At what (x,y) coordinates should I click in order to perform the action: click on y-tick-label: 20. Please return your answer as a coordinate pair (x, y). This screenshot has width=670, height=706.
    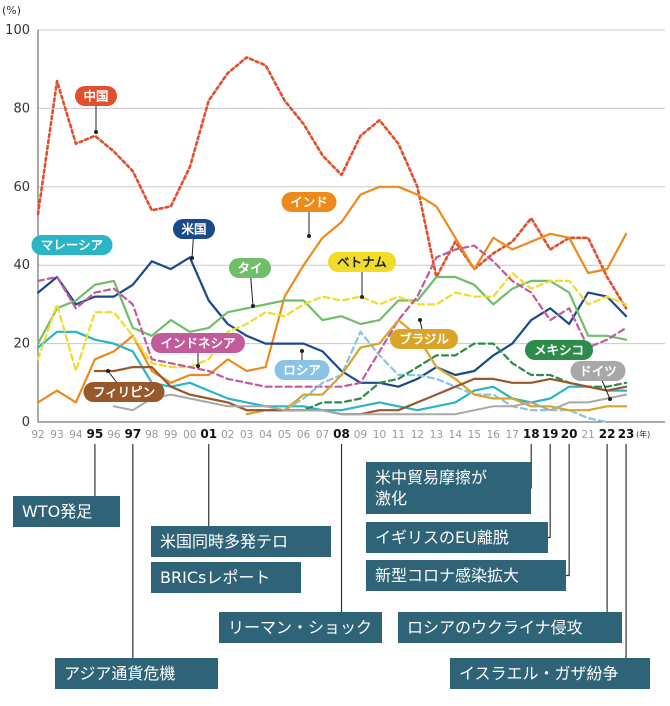
    Looking at the image, I should click on (21, 344).